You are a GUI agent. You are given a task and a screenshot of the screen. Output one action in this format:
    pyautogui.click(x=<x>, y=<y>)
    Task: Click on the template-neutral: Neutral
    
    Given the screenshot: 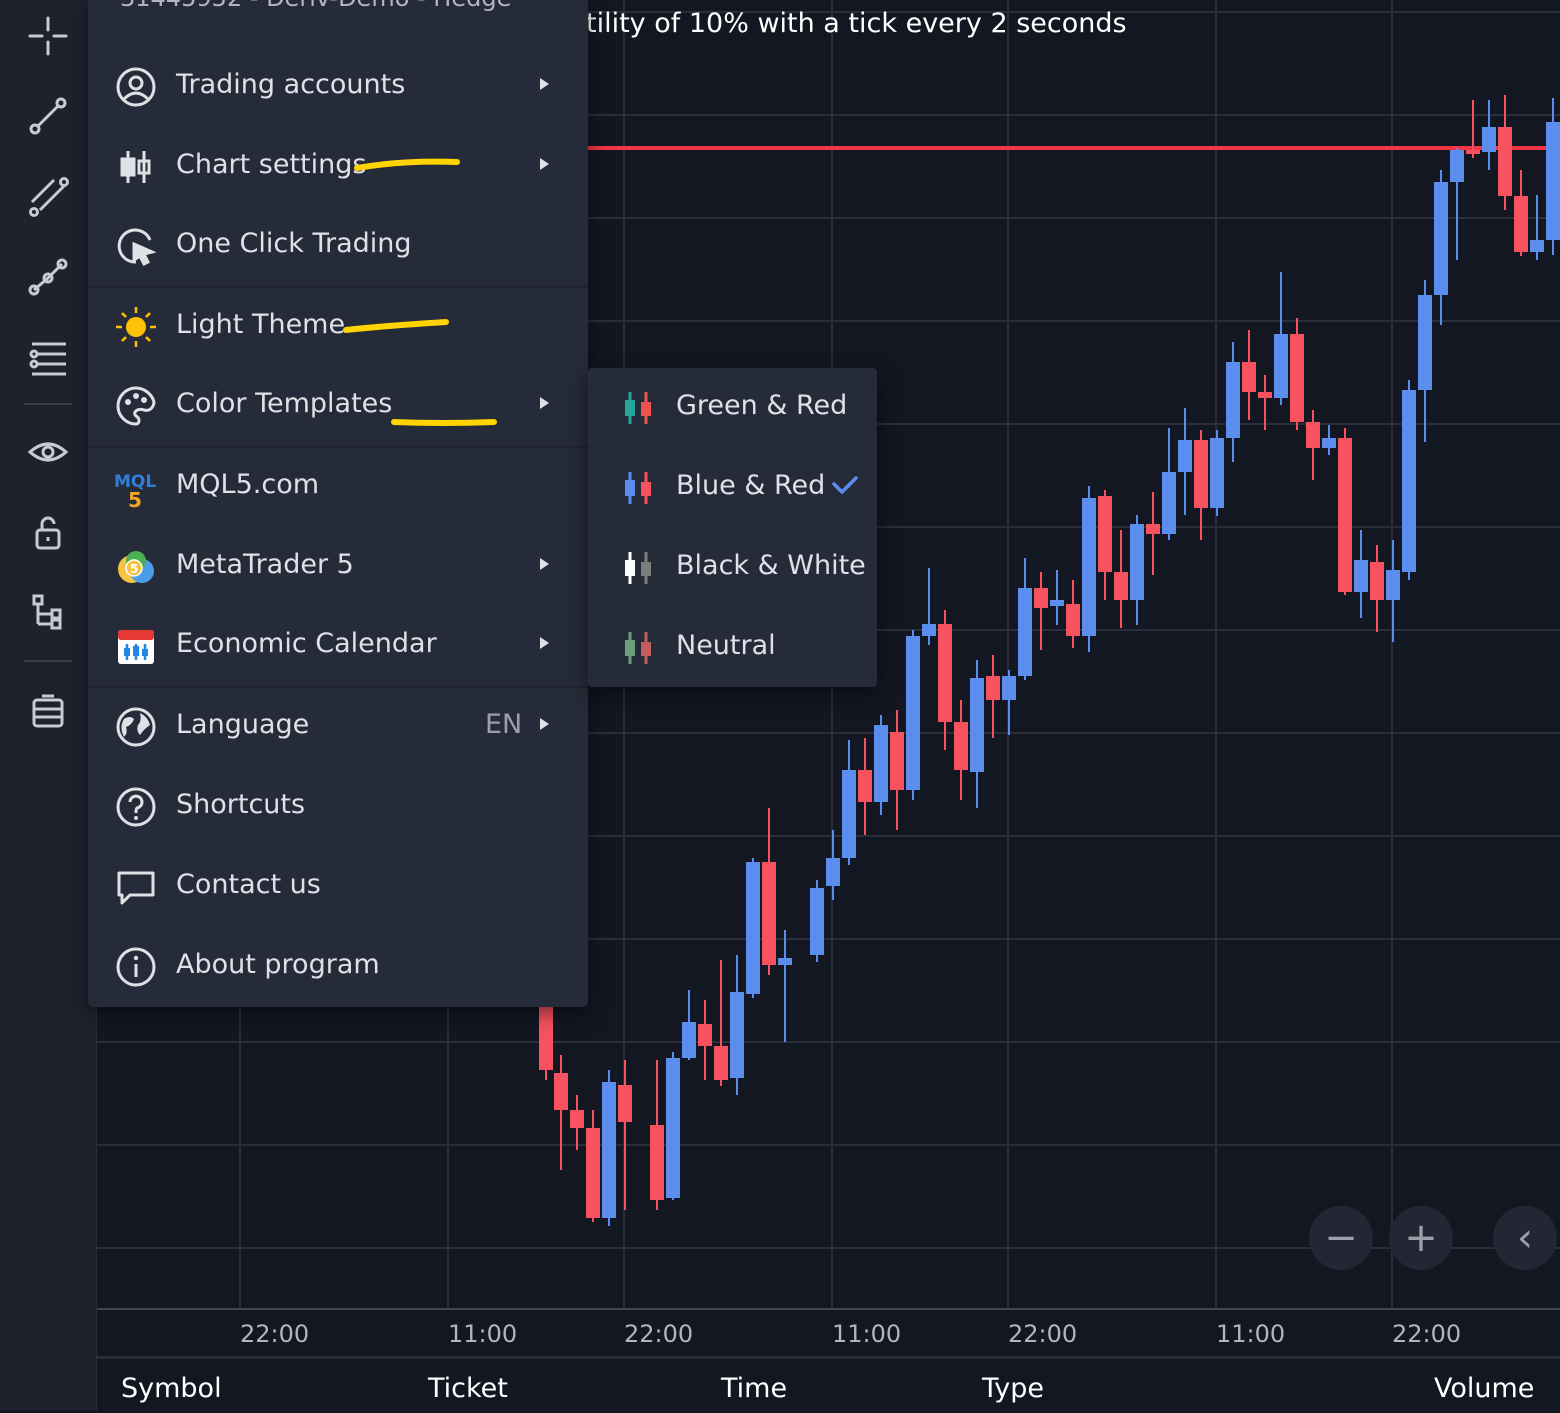 What is the action you would take?
    pyautogui.click(x=732, y=648)
    